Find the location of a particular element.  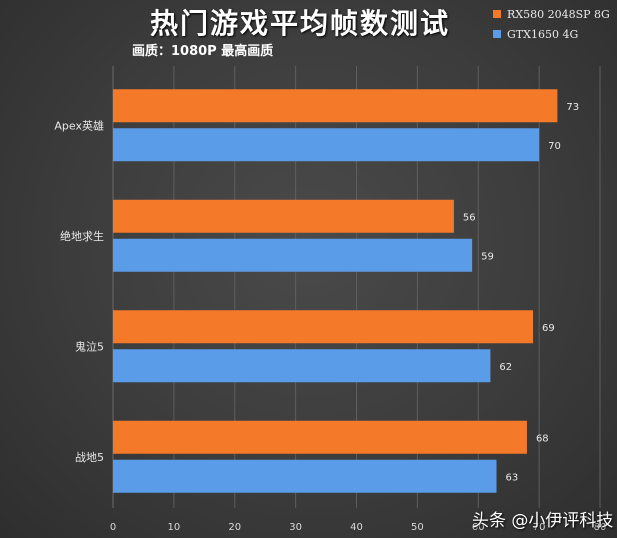

x-tick-label-30: 30 is located at coordinates (295, 527).